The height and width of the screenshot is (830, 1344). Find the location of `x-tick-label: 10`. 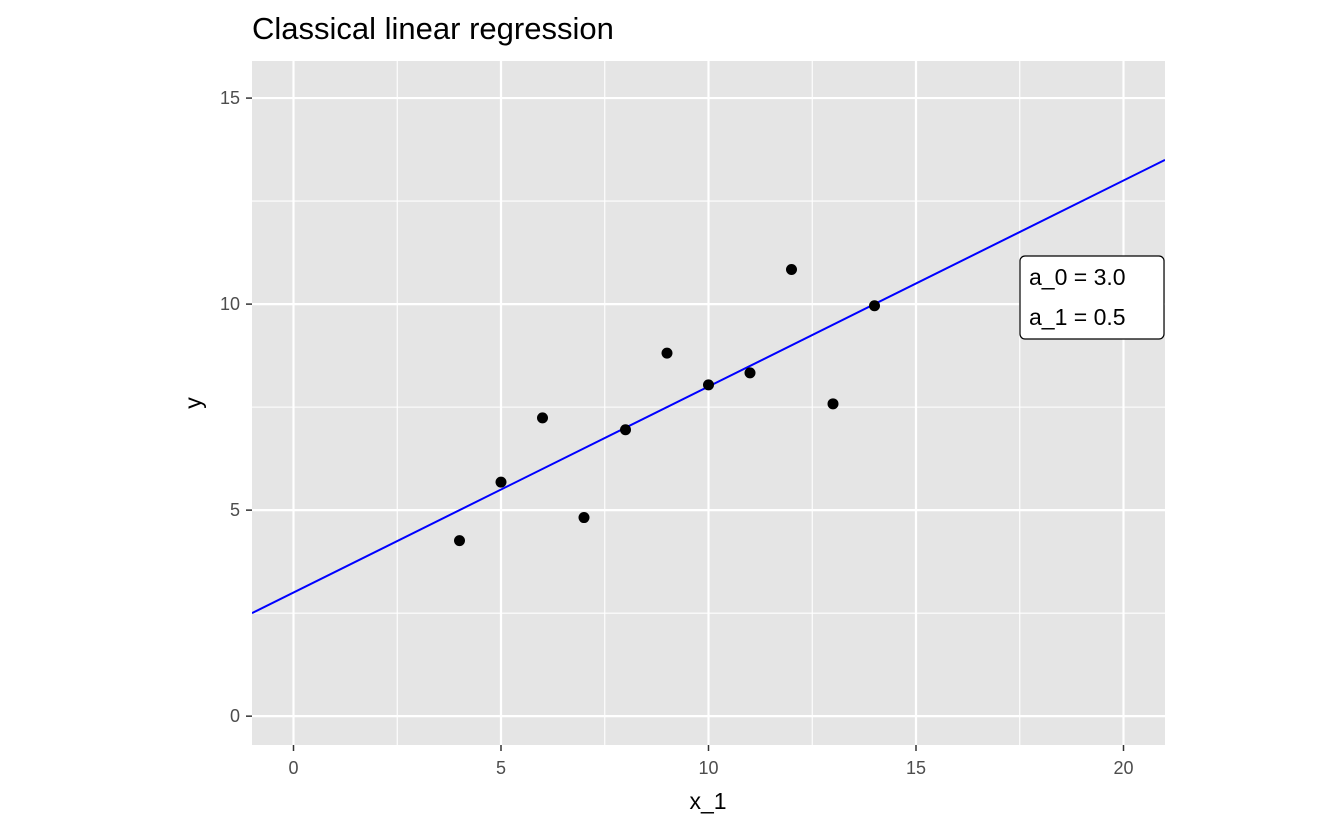

x-tick-label: 10 is located at coordinates (708, 768).